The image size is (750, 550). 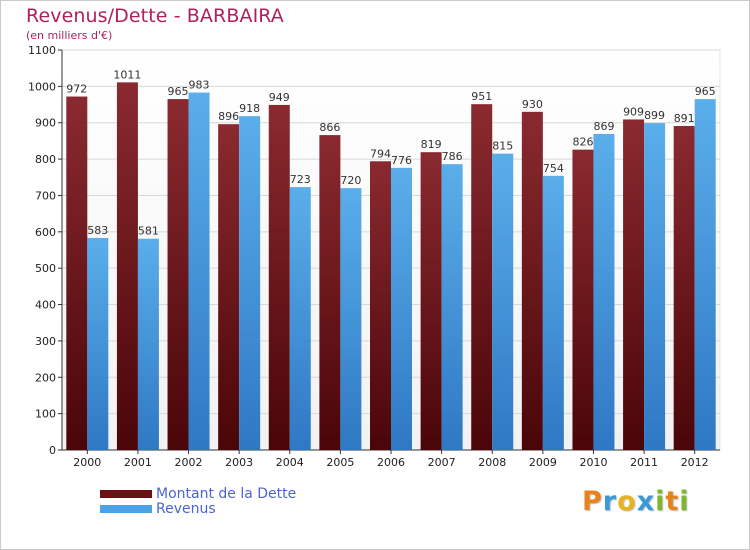 What do you see at coordinates (42, 86) in the screenshot?
I see `y-tick-label: 1000` at bounding box center [42, 86].